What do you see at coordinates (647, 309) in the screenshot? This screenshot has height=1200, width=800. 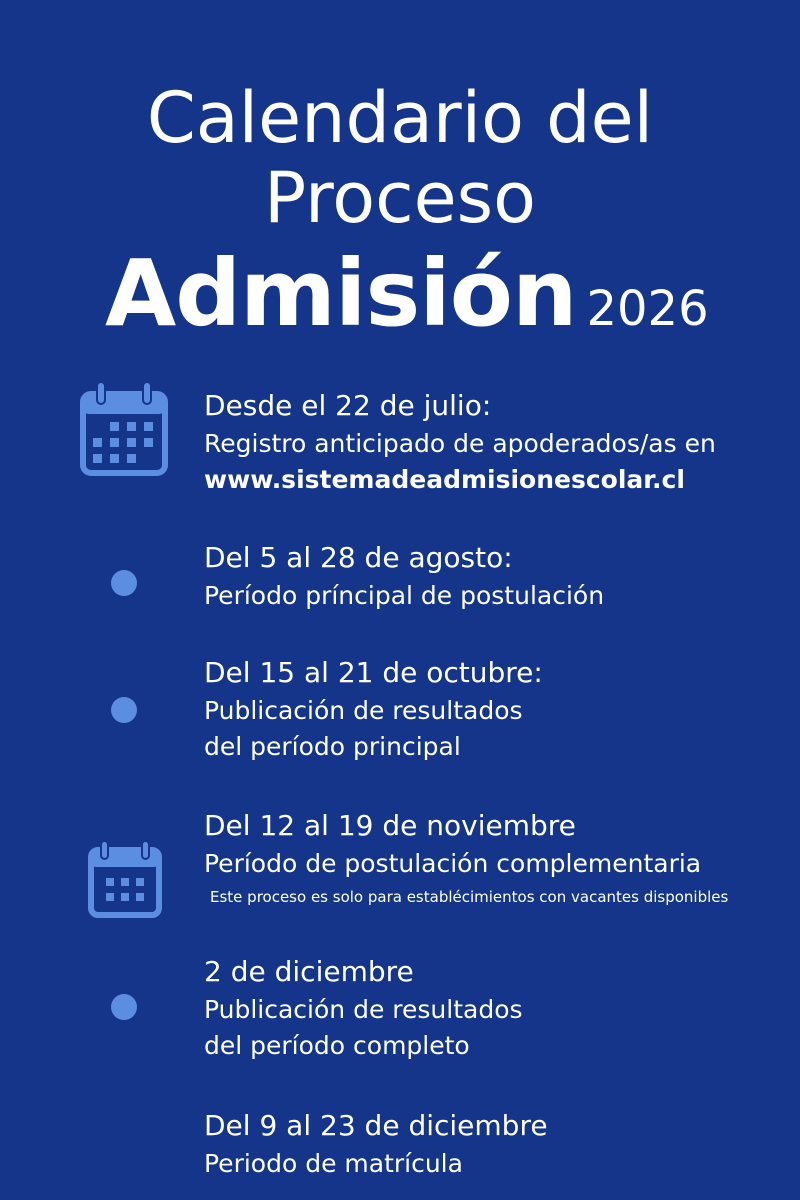 I see `title-year: 2026` at bounding box center [647, 309].